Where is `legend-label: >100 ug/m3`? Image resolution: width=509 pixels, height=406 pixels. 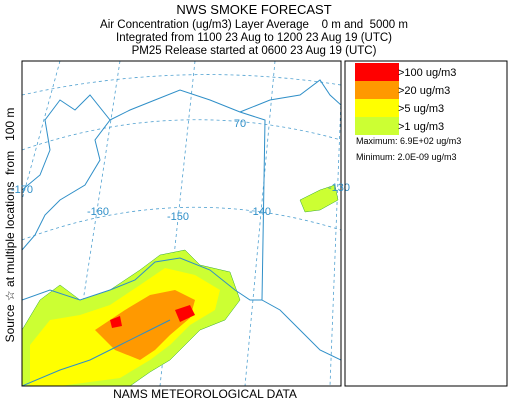 legend-label: >100 ug/m3 is located at coordinates (427, 73).